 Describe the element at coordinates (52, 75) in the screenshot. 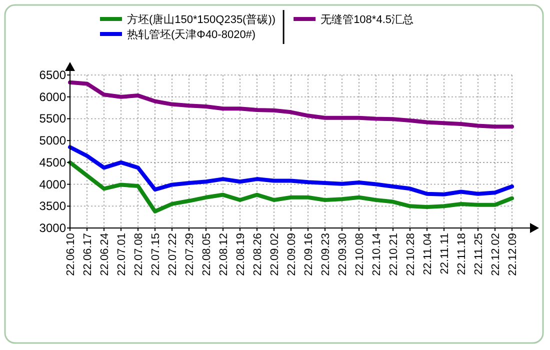

I see `y-tick-label: 6500` at that location.